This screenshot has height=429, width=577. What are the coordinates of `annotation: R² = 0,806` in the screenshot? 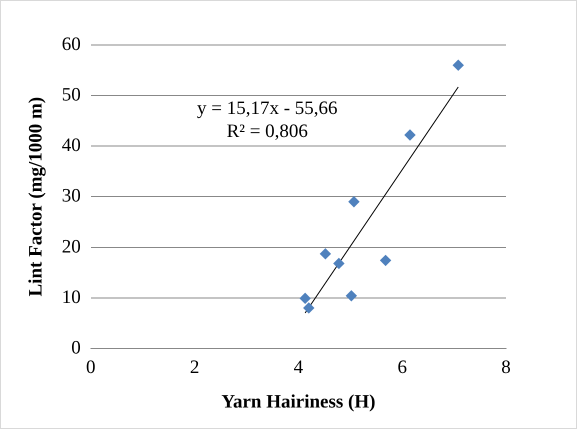 It's located at (267, 131).